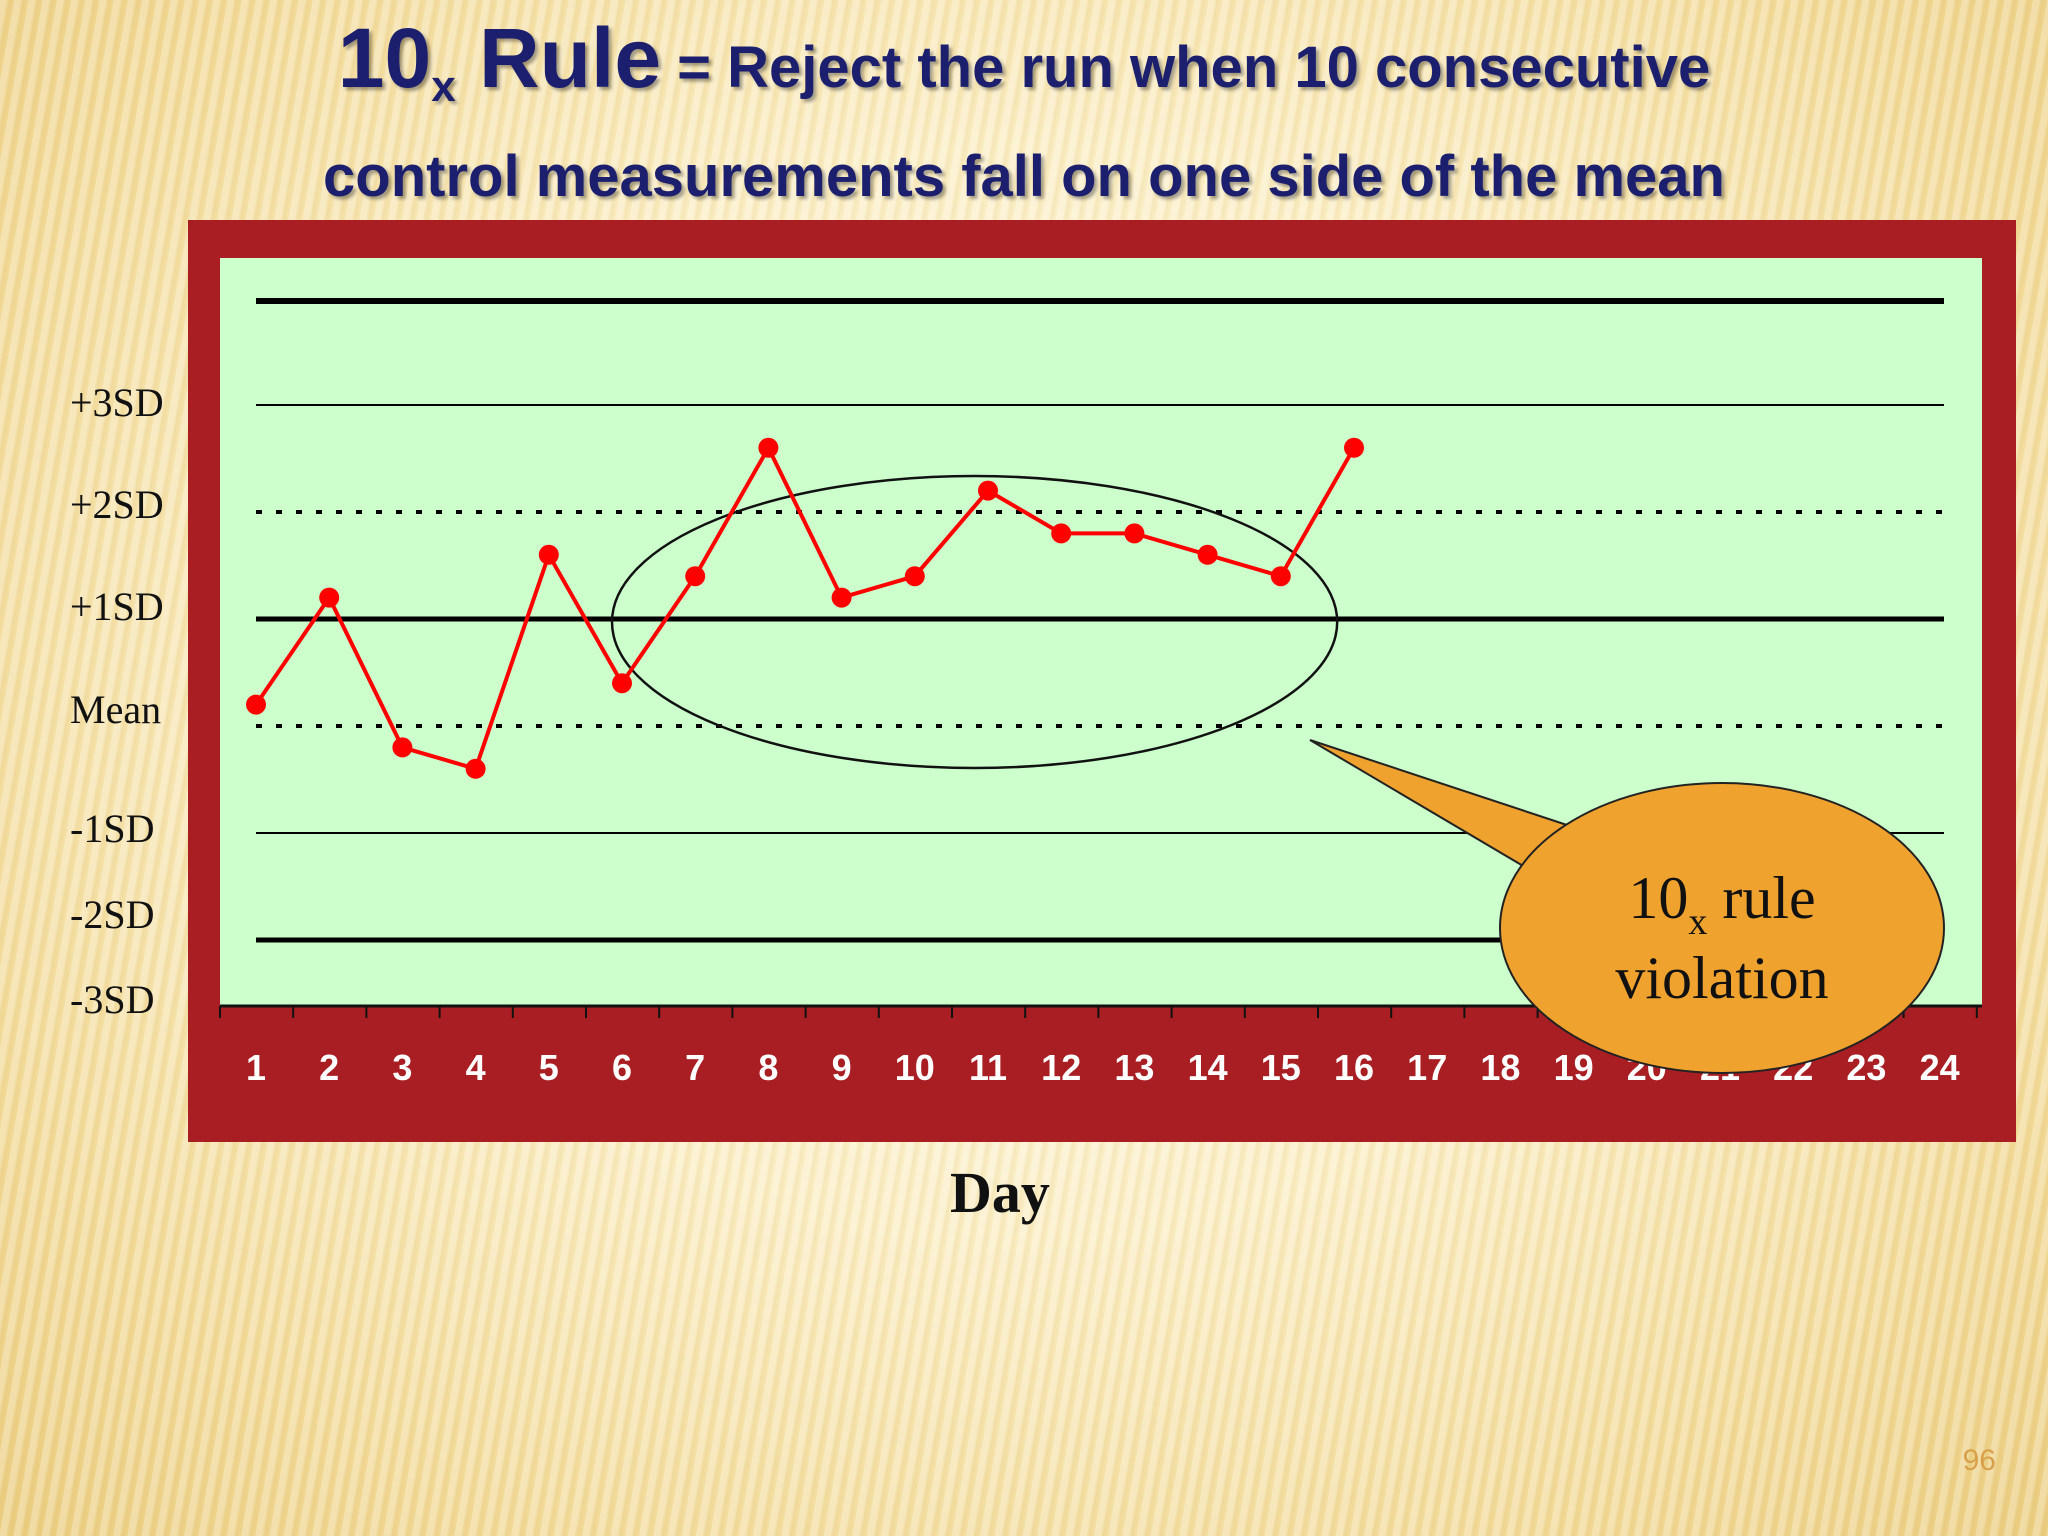 The image size is (2048, 1536). I want to click on y-label: +3SD, so click(117, 402).